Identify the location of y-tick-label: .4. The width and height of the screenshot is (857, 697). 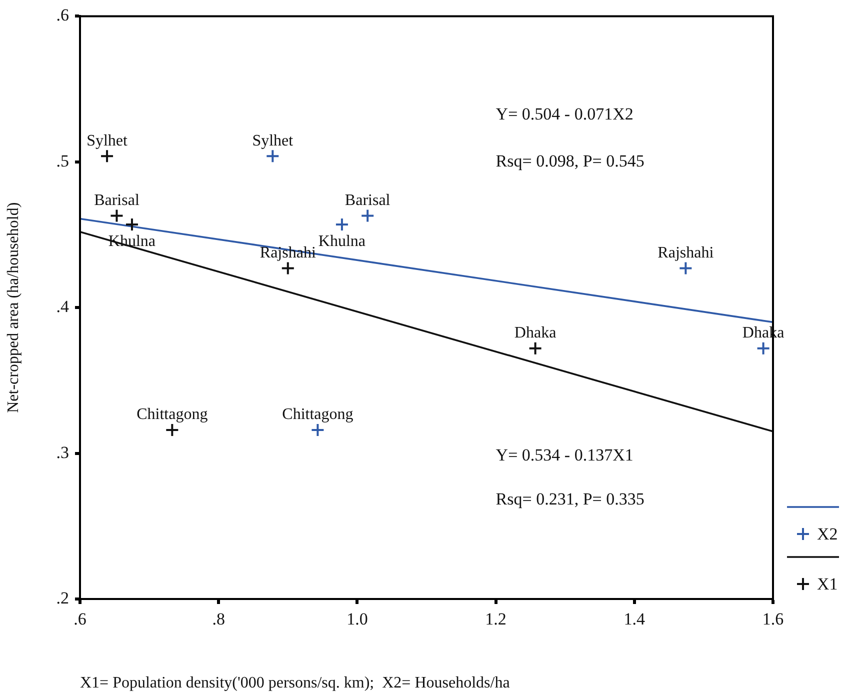
(63, 306).